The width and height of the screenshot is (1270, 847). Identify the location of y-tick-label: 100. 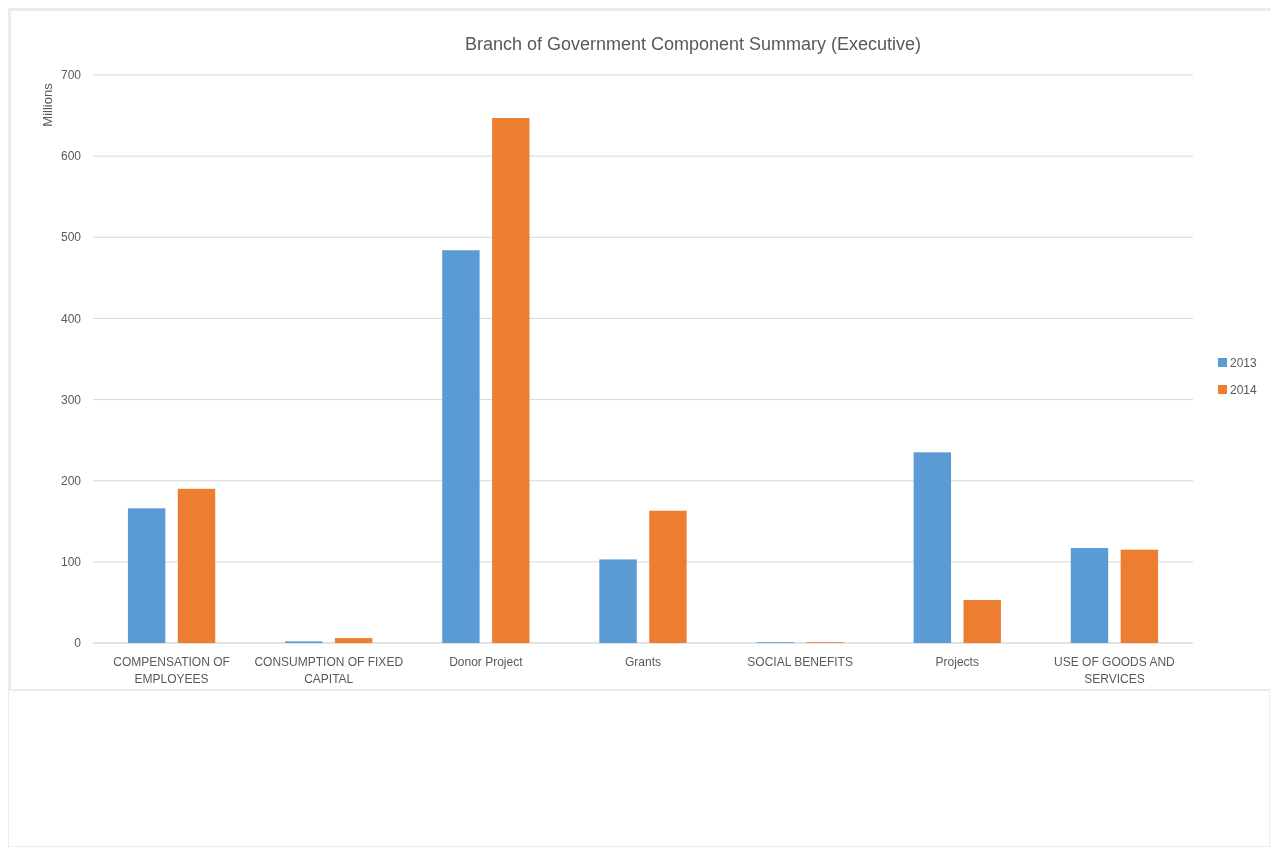
(71, 562).